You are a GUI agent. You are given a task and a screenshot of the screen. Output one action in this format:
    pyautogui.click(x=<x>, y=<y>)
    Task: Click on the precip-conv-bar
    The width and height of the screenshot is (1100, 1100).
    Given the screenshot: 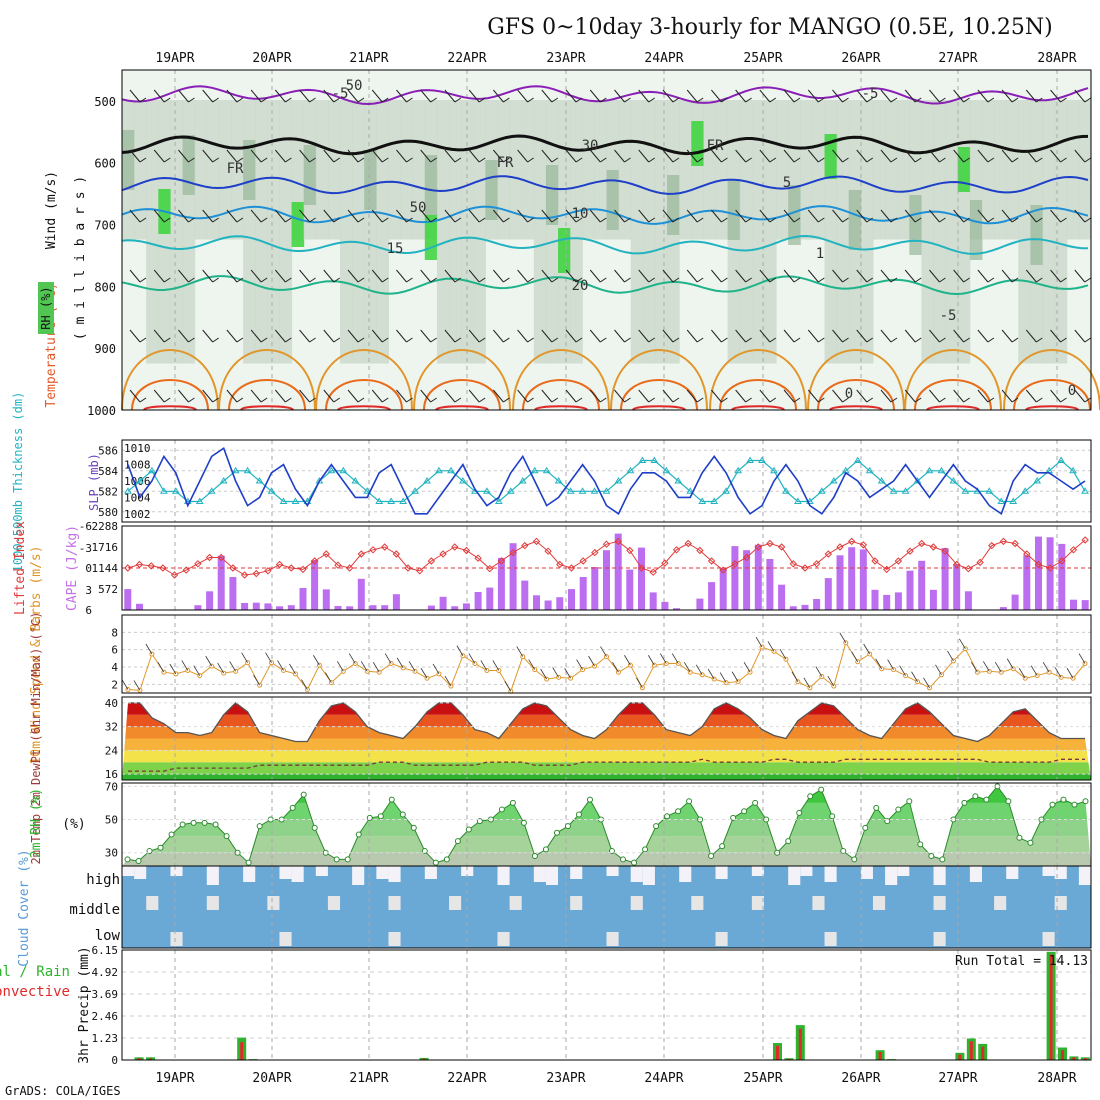 What is the action you would take?
    pyautogui.click(x=424, y=1059)
    